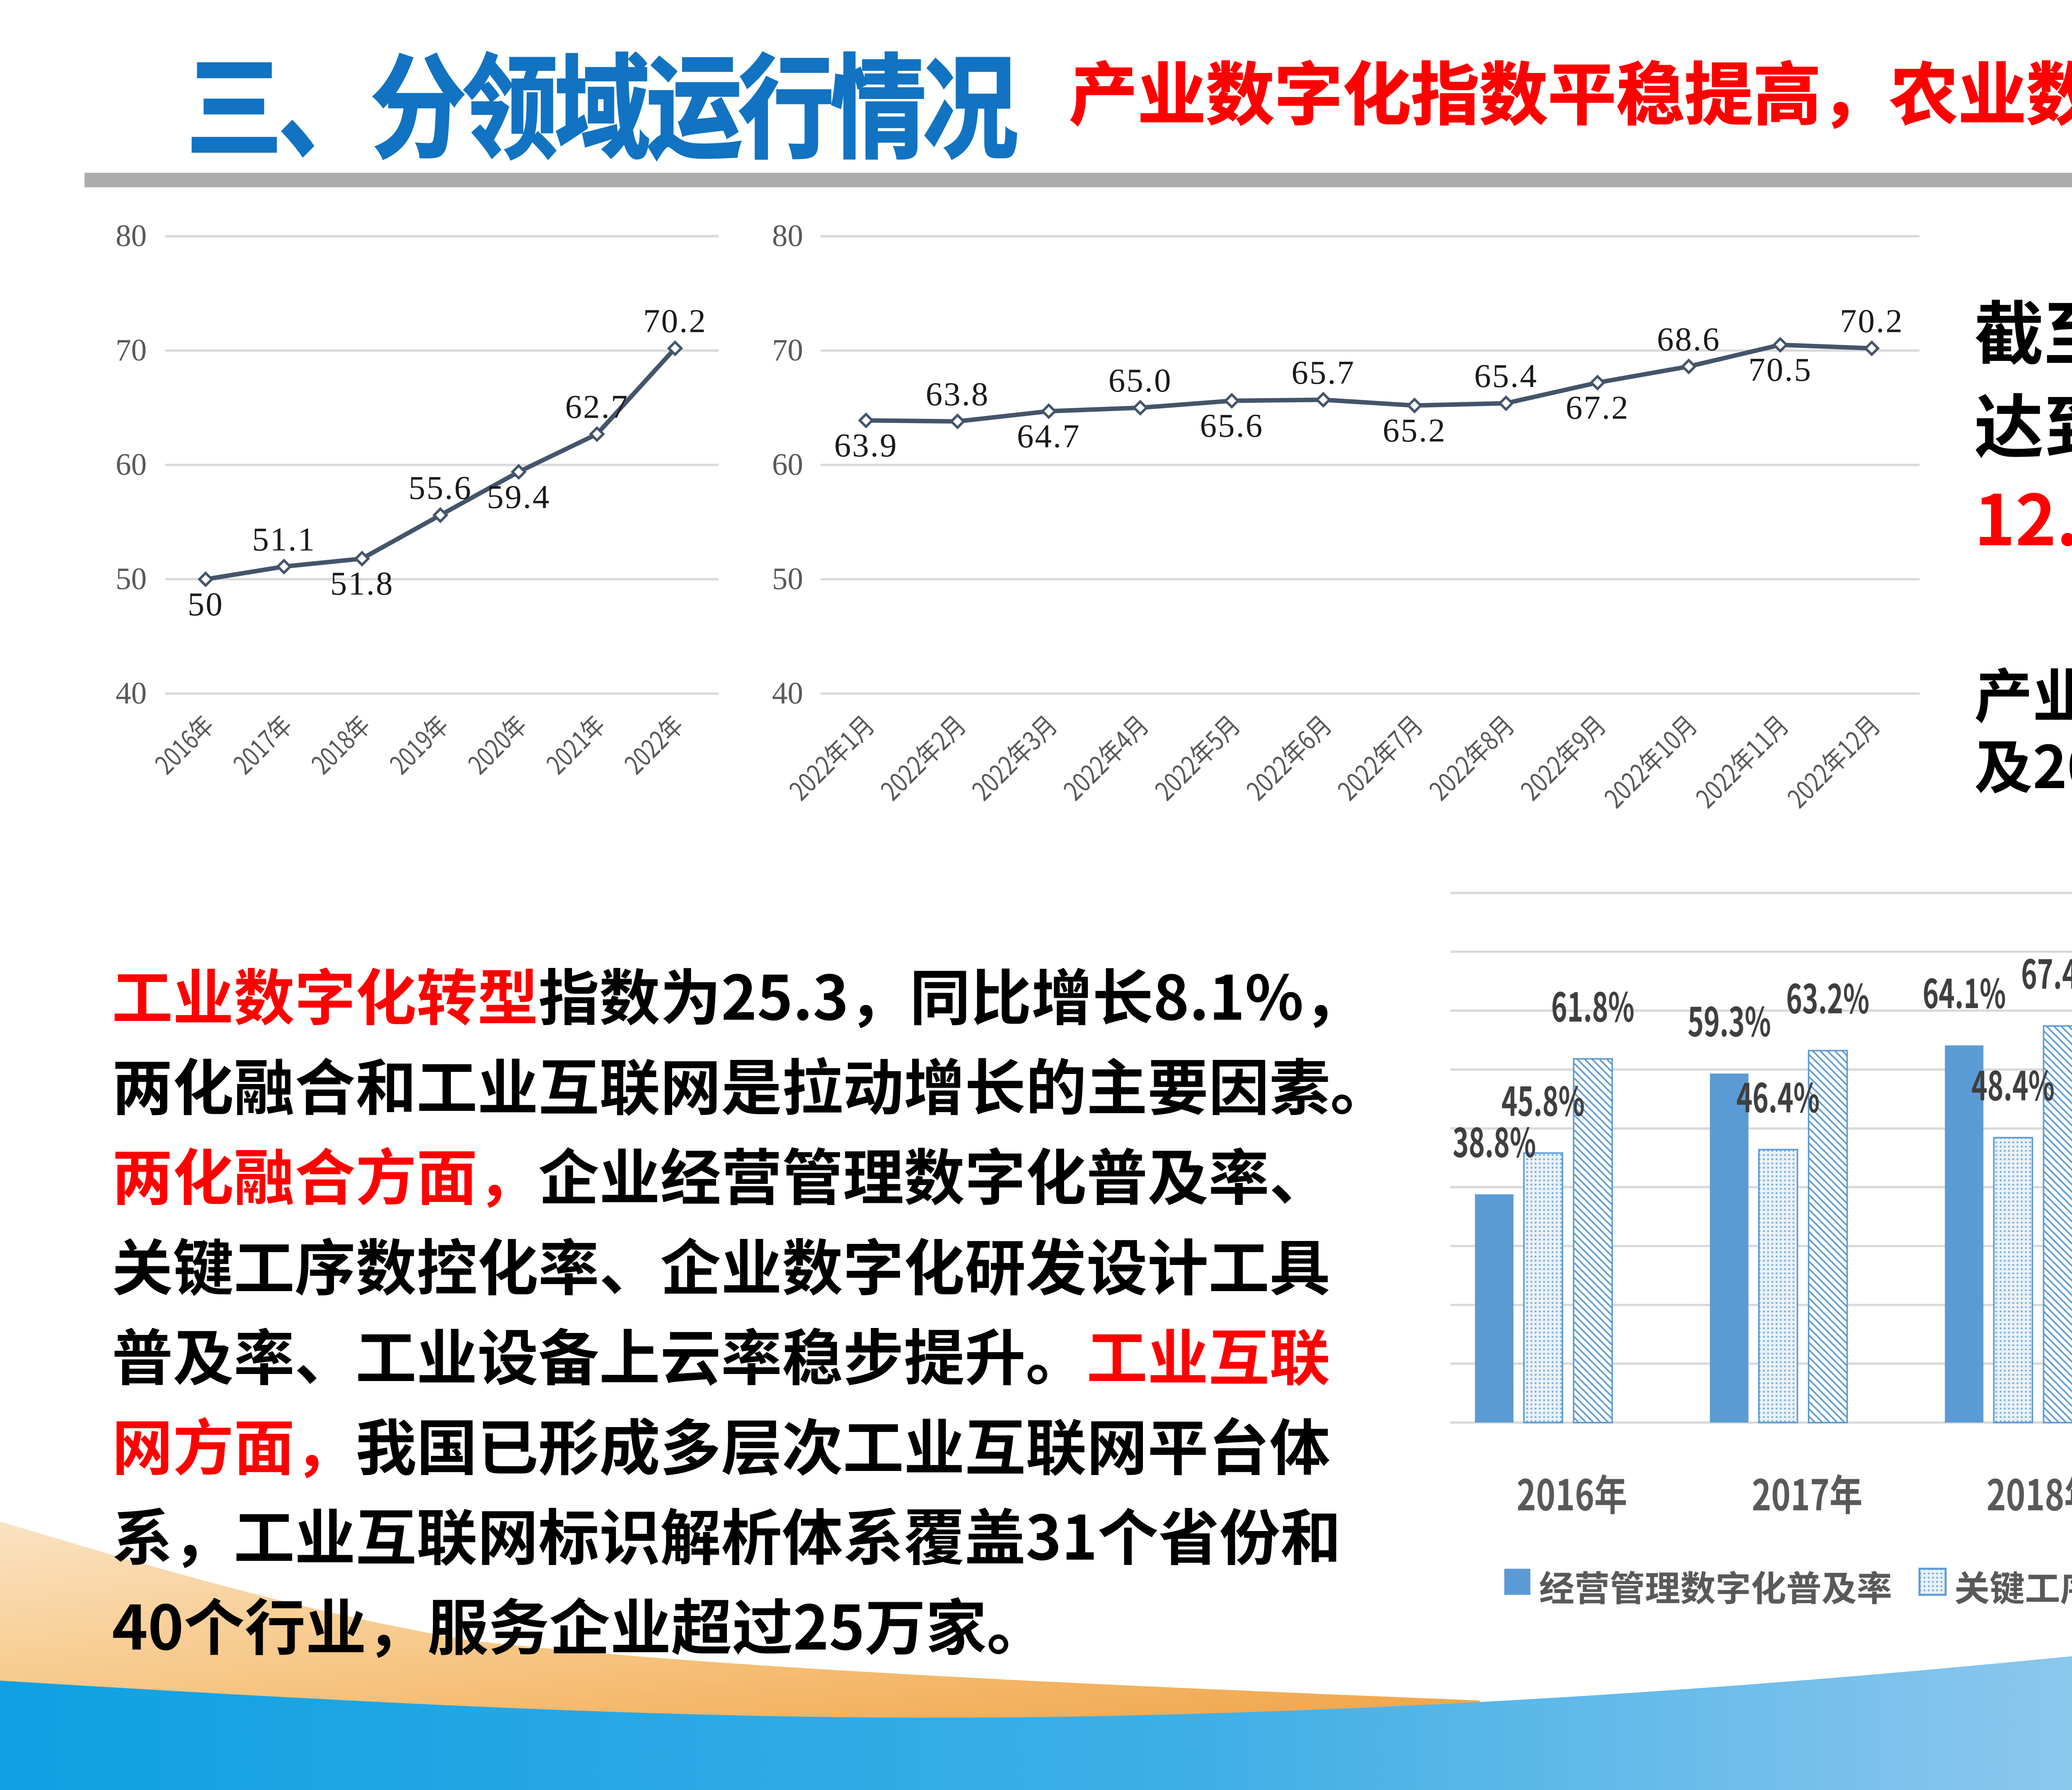 Image resolution: width=2072 pixels, height=1790 pixels. What do you see at coordinates (922, 757) in the screenshot?
I see `svg-text: 2022年2月` at bounding box center [922, 757].